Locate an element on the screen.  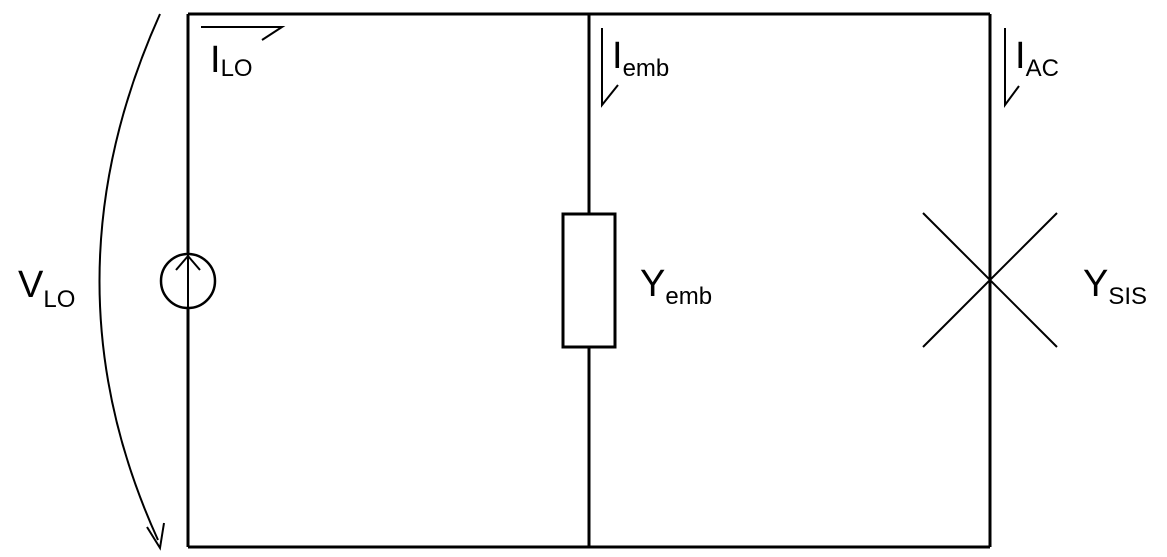
embedding-admittance-resistor is located at coordinates (589, 280).